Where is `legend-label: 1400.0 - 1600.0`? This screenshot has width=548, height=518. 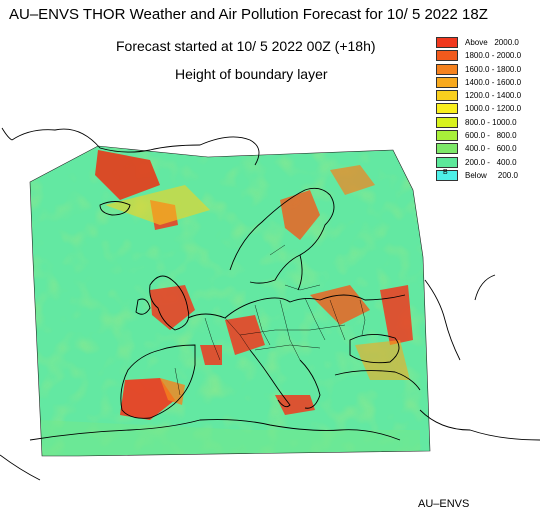
legend-label: 1400.0 - 1600.0 is located at coordinates (493, 82).